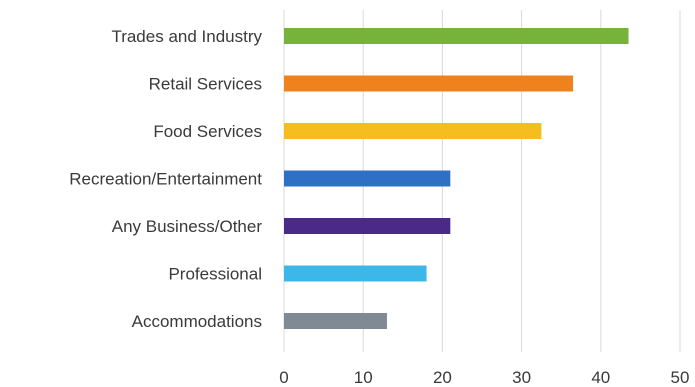 Image resolution: width=695 pixels, height=387 pixels. What do you see at coordinates (187, 226) in the screenshot?
I see `category-label: Any Business/Other` at bounding box center [187, 226].